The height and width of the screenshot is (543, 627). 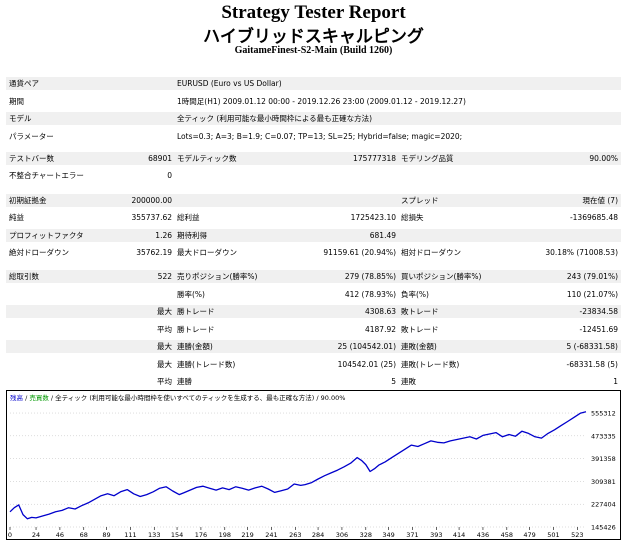 I want to click on largest-win-value: 4308.63, so click(x=380, y=311).